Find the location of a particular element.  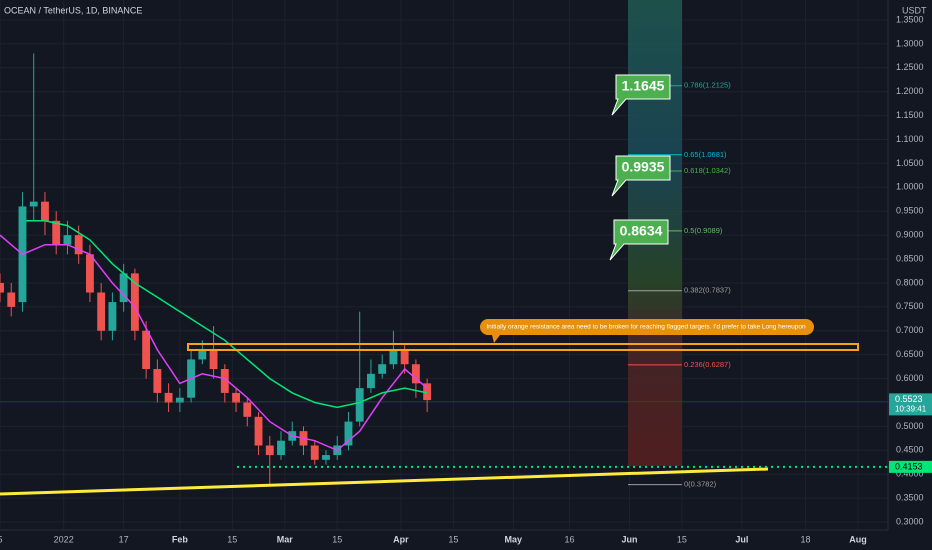

x-tick-label: 16 is located at coordinates (570, 539).